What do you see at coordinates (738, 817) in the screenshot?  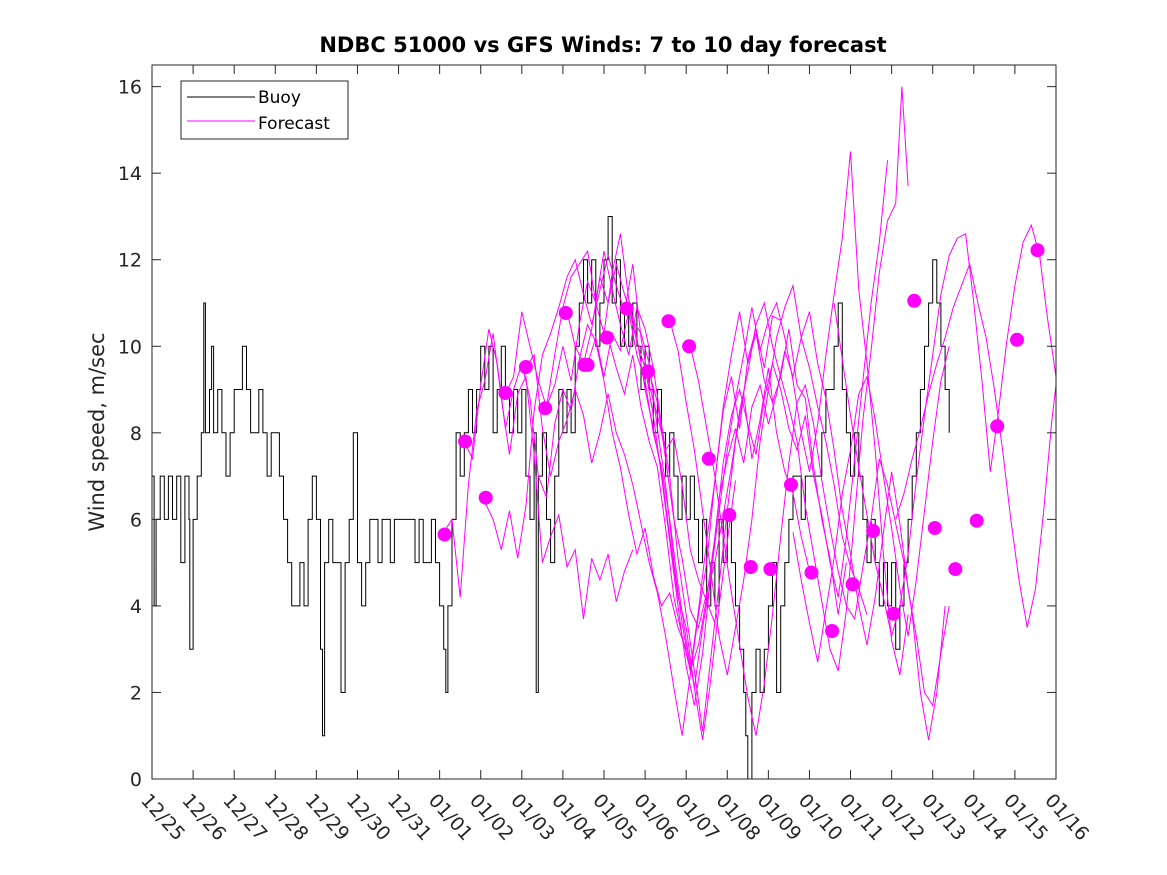 I see `x-tick-label-14: 01/08` at bounding box center [738, 817].